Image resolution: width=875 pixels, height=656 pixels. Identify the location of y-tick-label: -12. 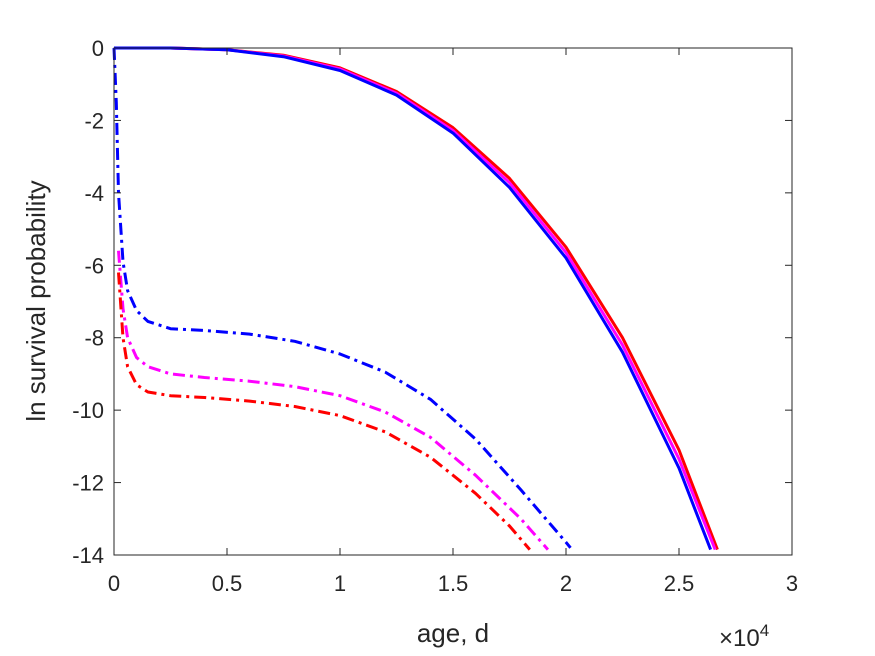
(88, 483).